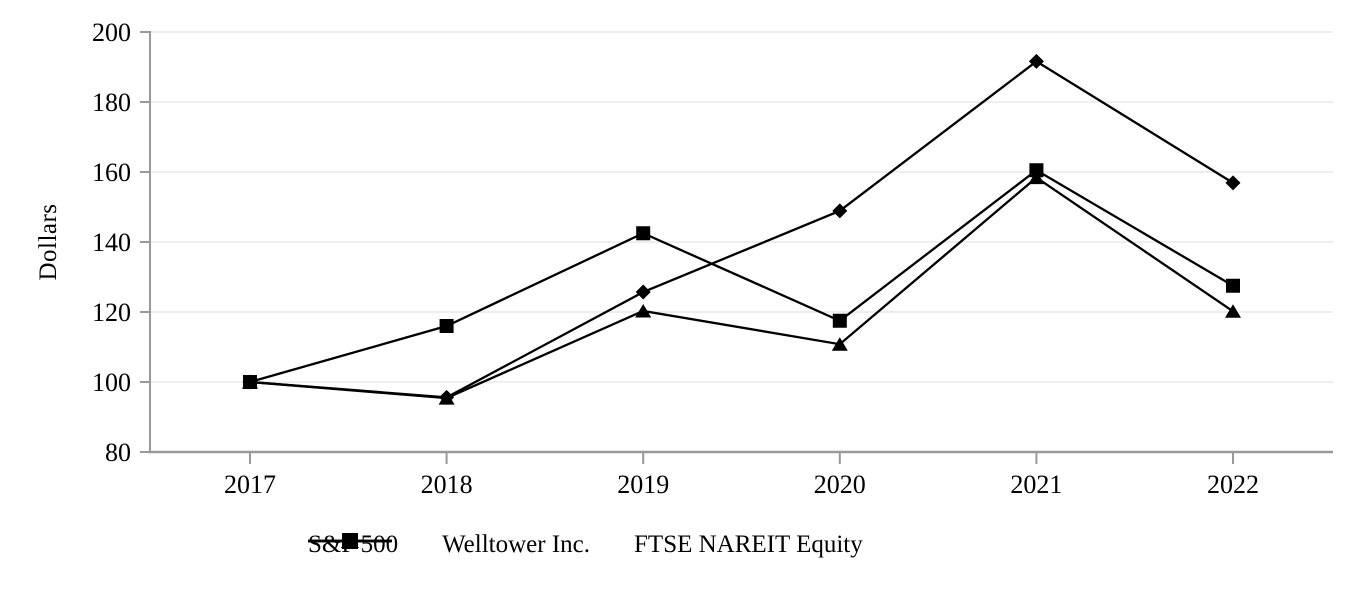  What do you see at coordinates (111, 242) in the screenshot?
I see `y-tick-label: 140` at bounding box center [111, 242].